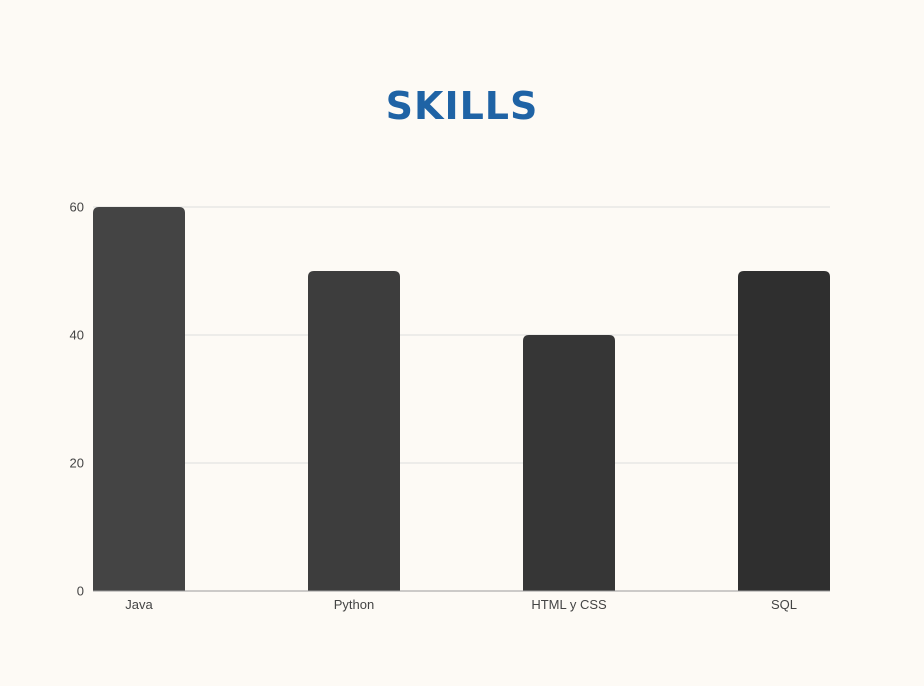  Describe the element at coordinates (784, 604) in the screenshot. I see `x-category-label: SQL` at that location.